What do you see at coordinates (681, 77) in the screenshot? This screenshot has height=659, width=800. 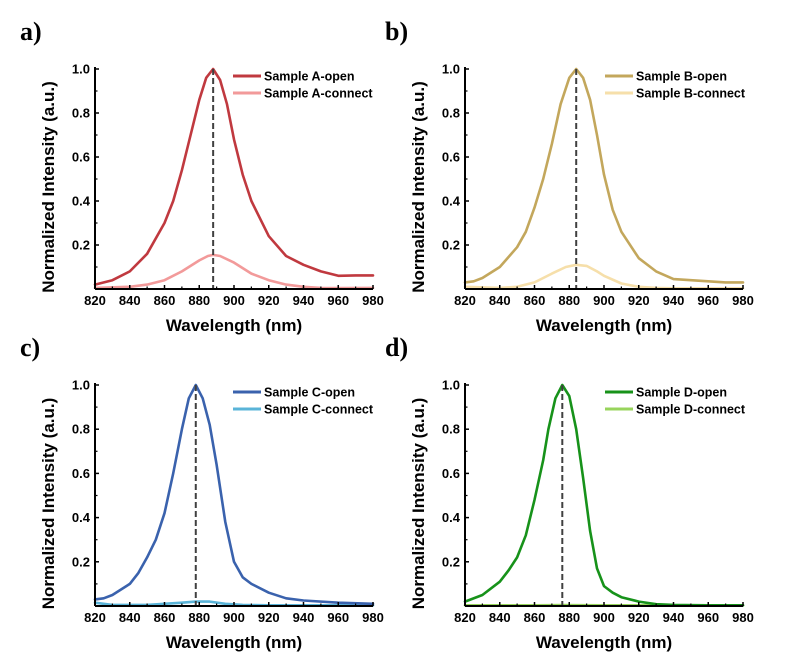 I see `legend-label: Sample B-open` at bounding box center [681, 77].